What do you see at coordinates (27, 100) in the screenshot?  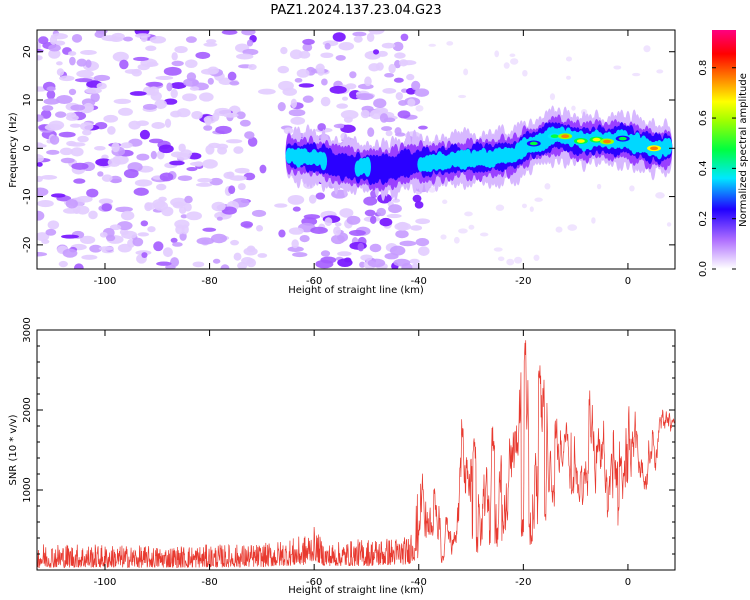 I see `spectrogram-ytick-label: 10` at bounding box center [27, 100].